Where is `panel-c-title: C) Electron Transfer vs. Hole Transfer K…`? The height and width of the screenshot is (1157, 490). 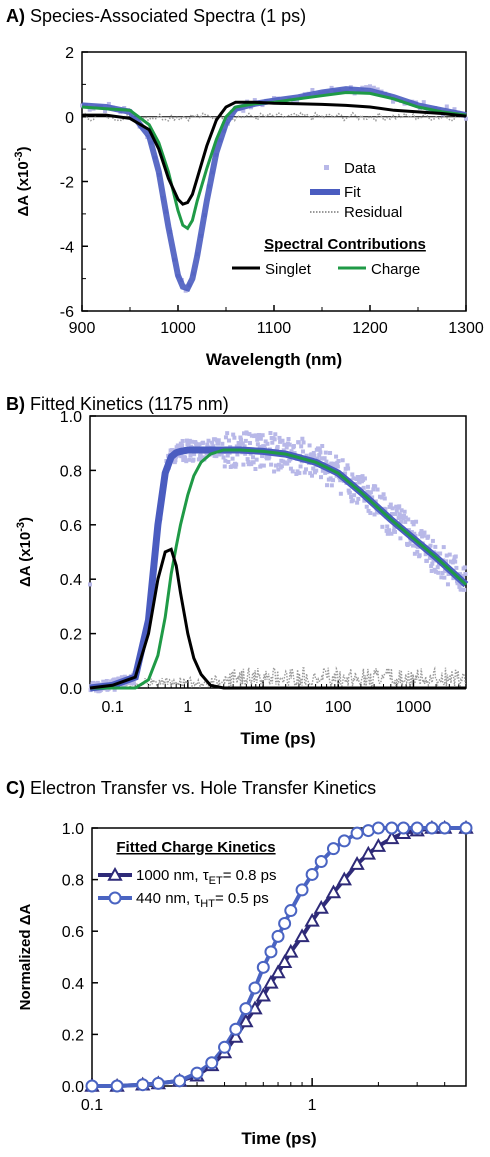
panel-c-title: C) Electron Transfer vs. Hole Transfer K… is located at coordinates (191, 788).